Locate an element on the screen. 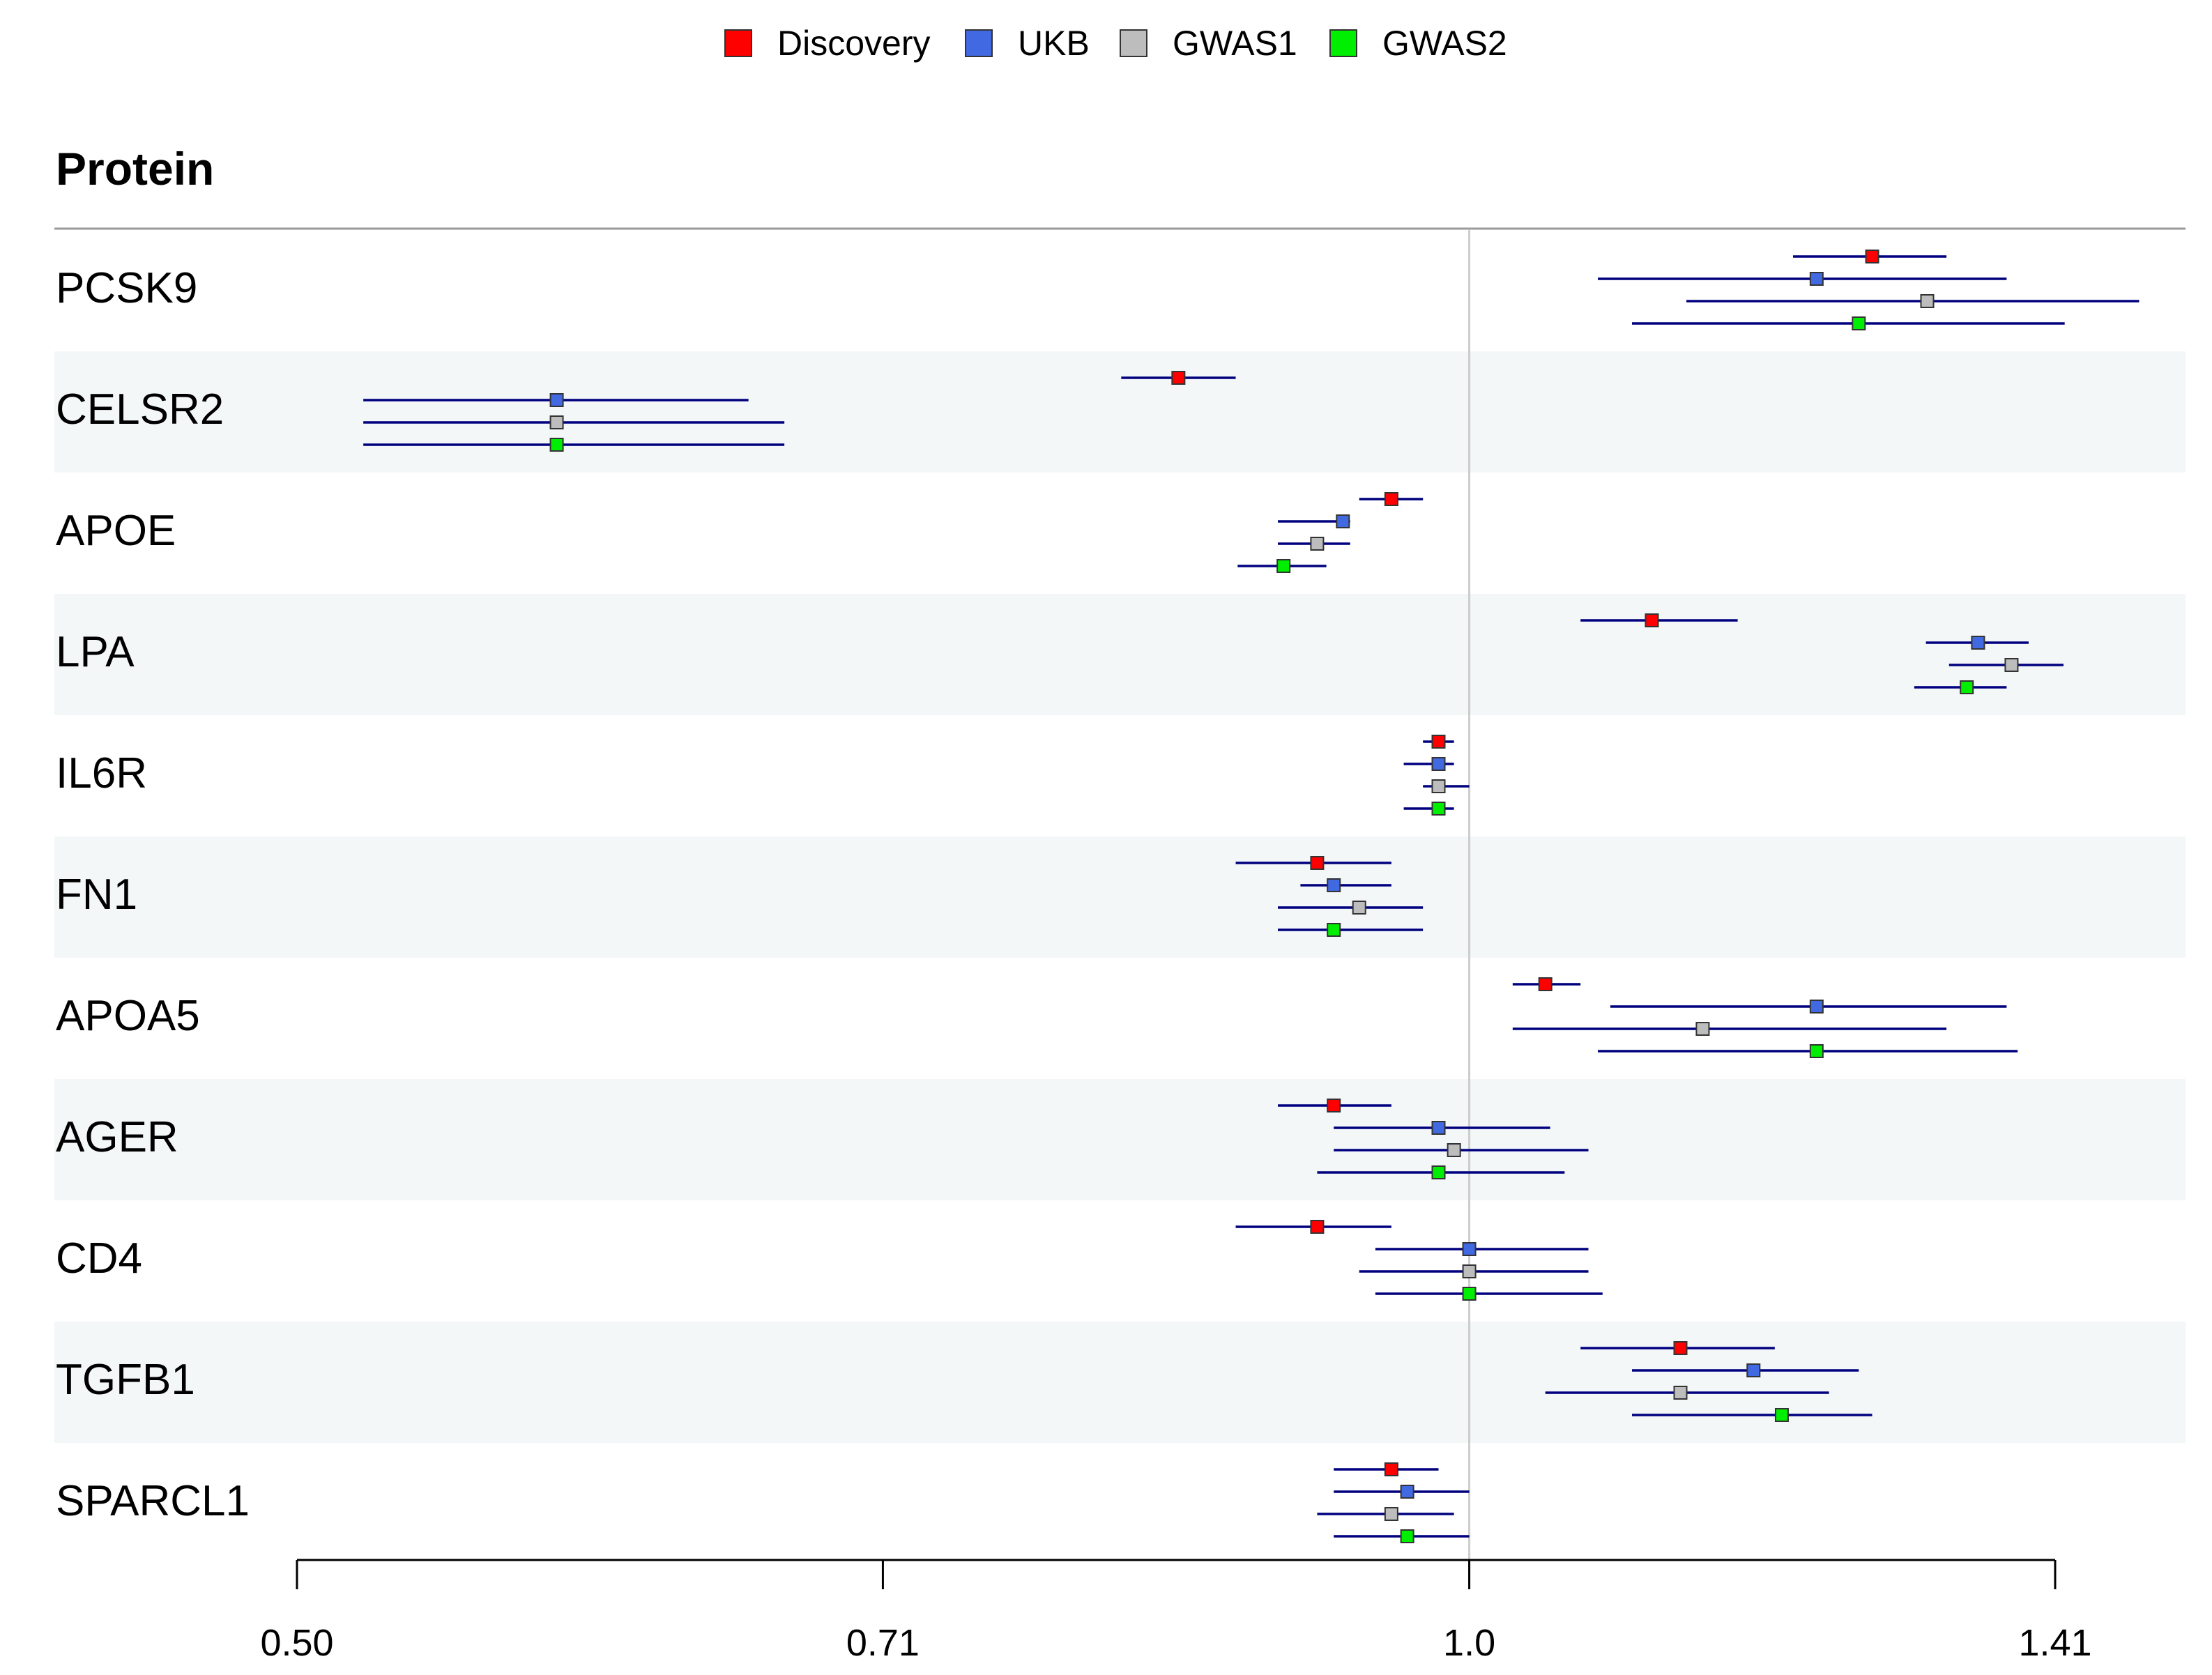 This screenshot has height=1675, width=2212. x-axis: 0.50 0.71 1.0 1.41 is located at coordinates (1176, 1611).